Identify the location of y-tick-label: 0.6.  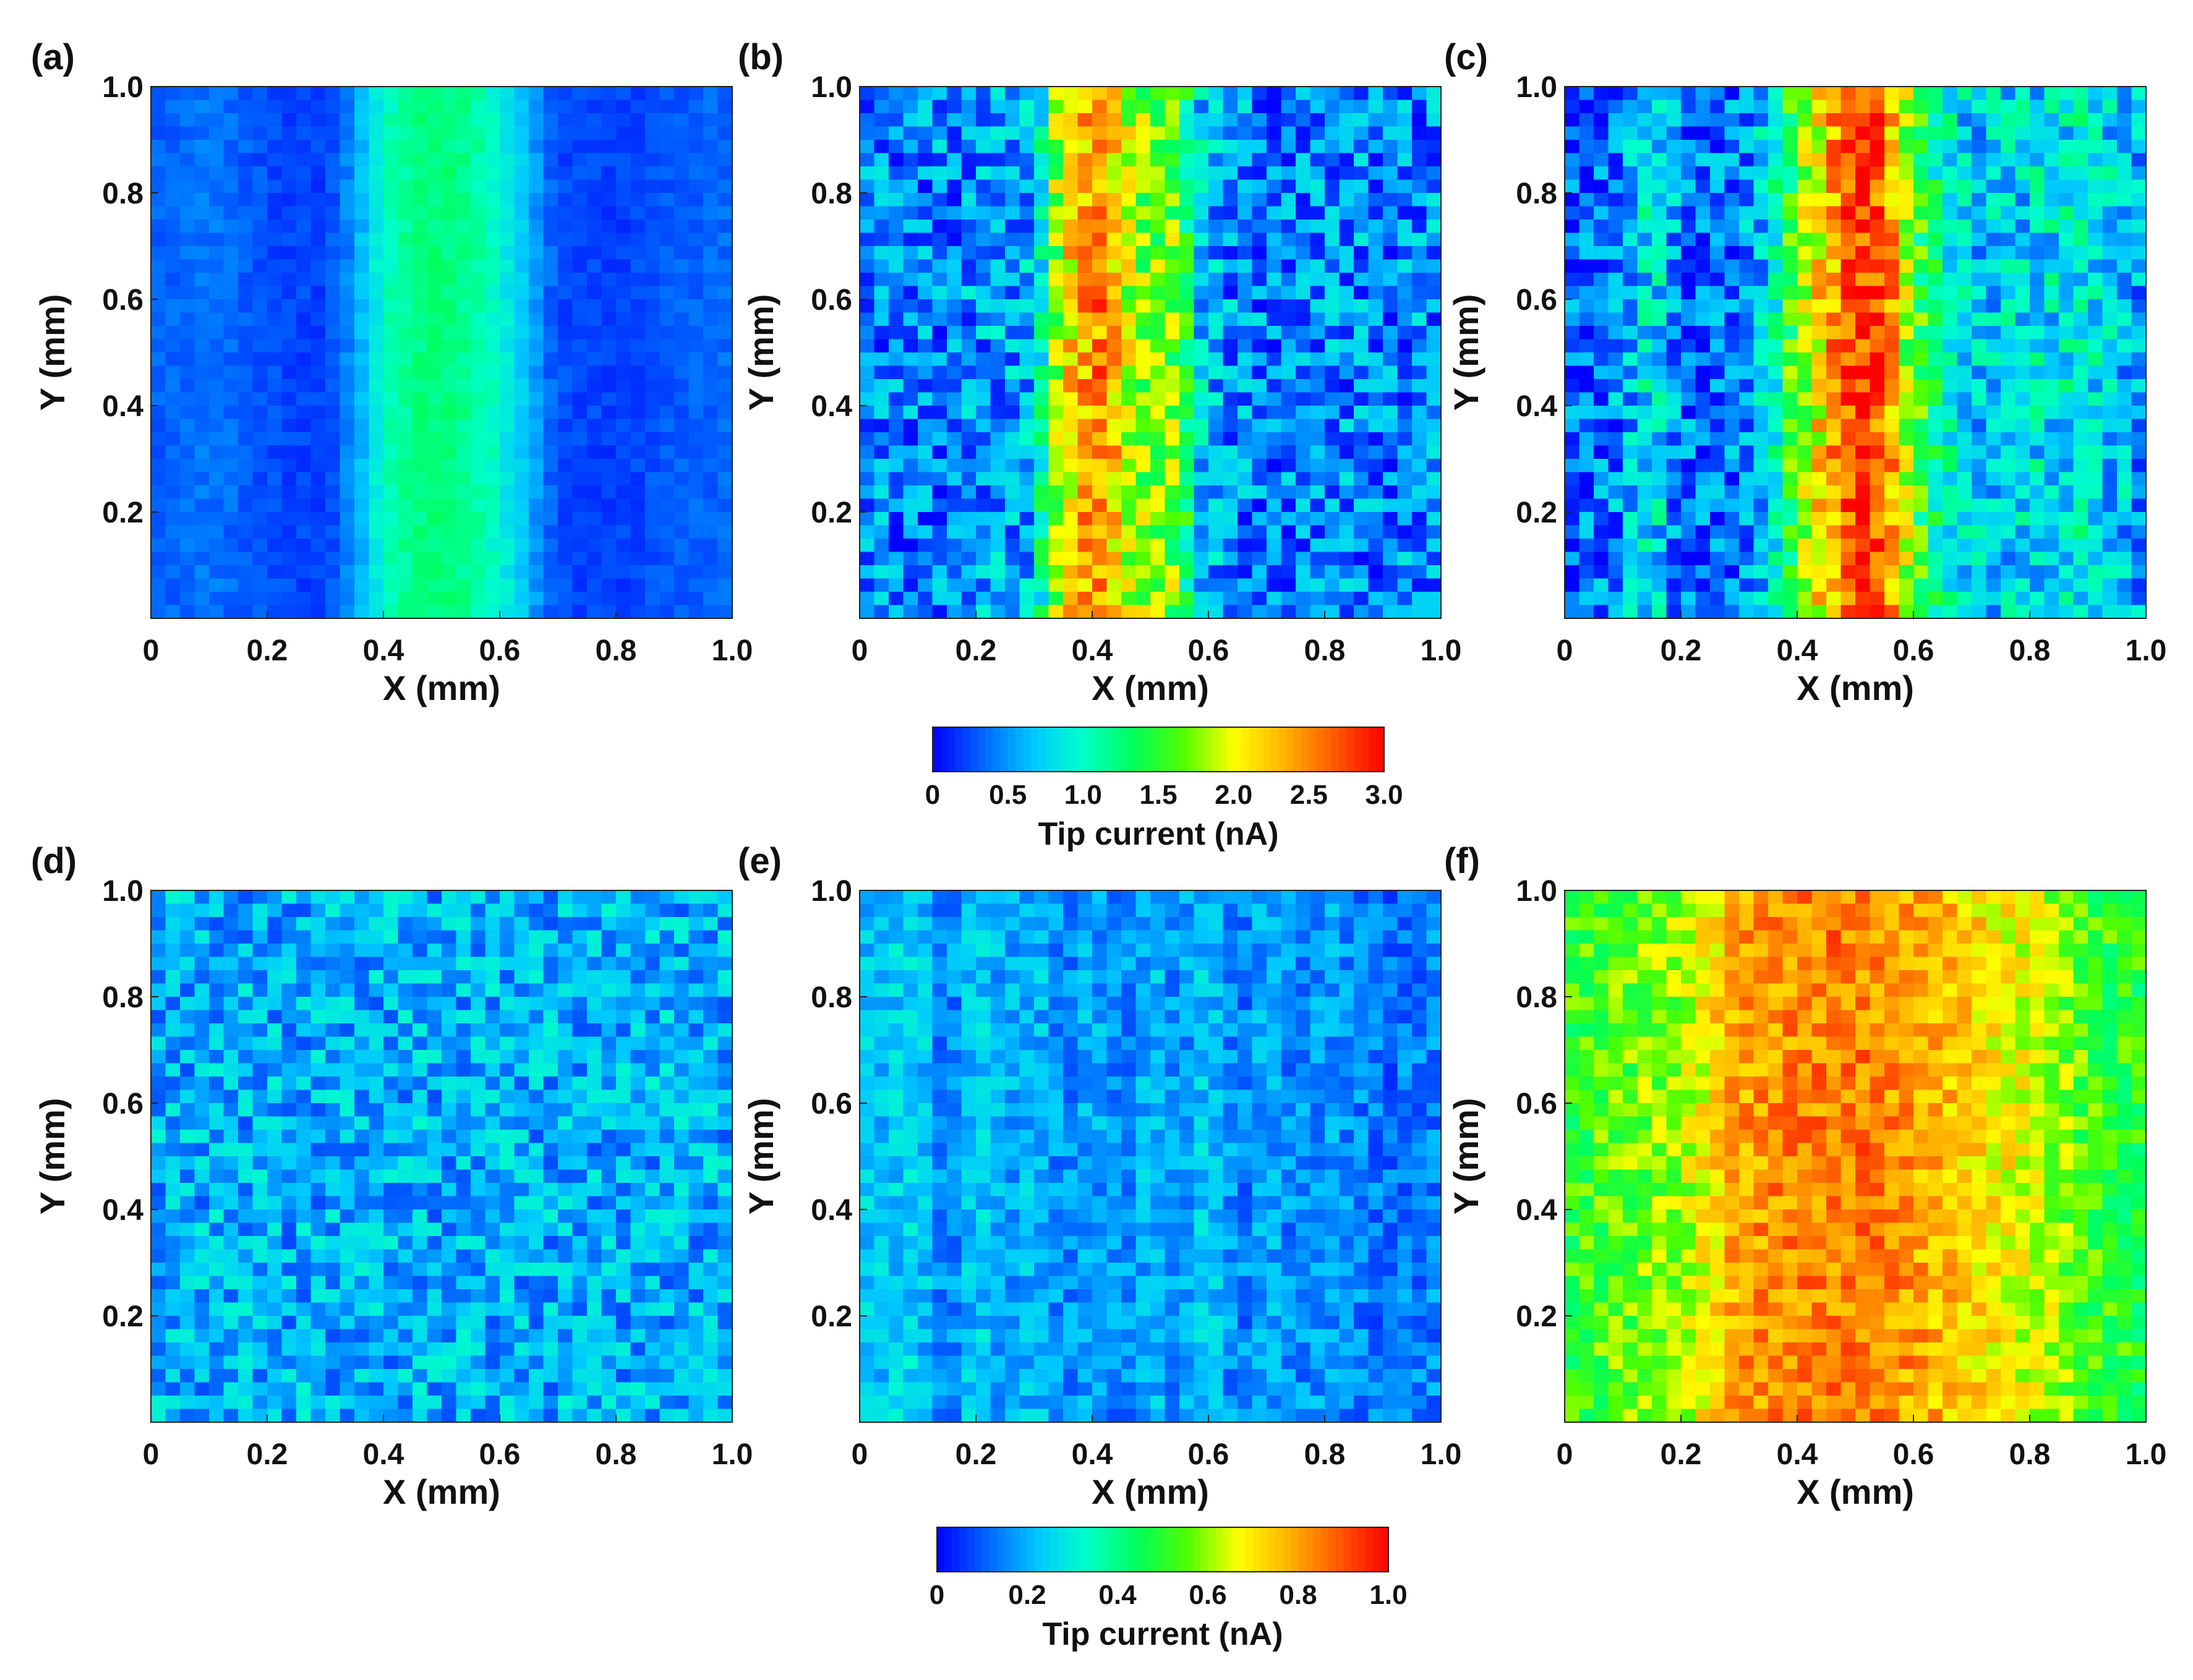
(122, 300).